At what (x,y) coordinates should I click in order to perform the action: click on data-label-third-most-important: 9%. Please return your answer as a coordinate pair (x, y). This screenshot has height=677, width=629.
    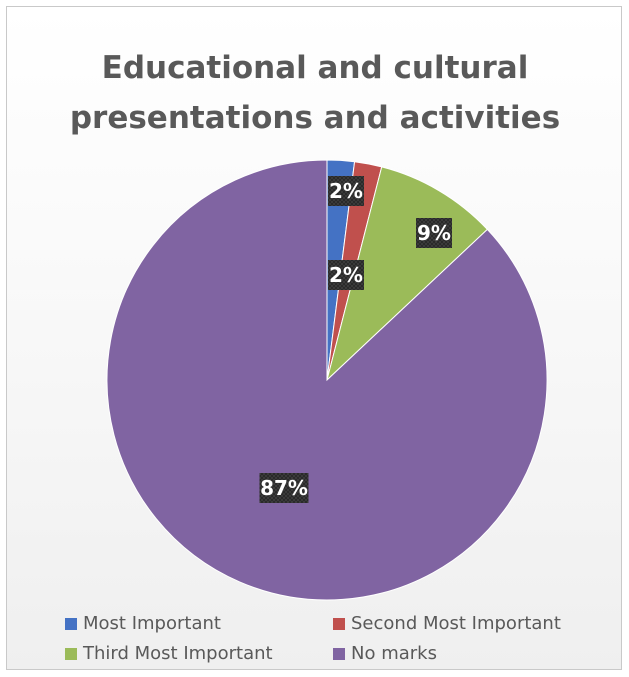
    Looking at the image, I should click on (434, 233).